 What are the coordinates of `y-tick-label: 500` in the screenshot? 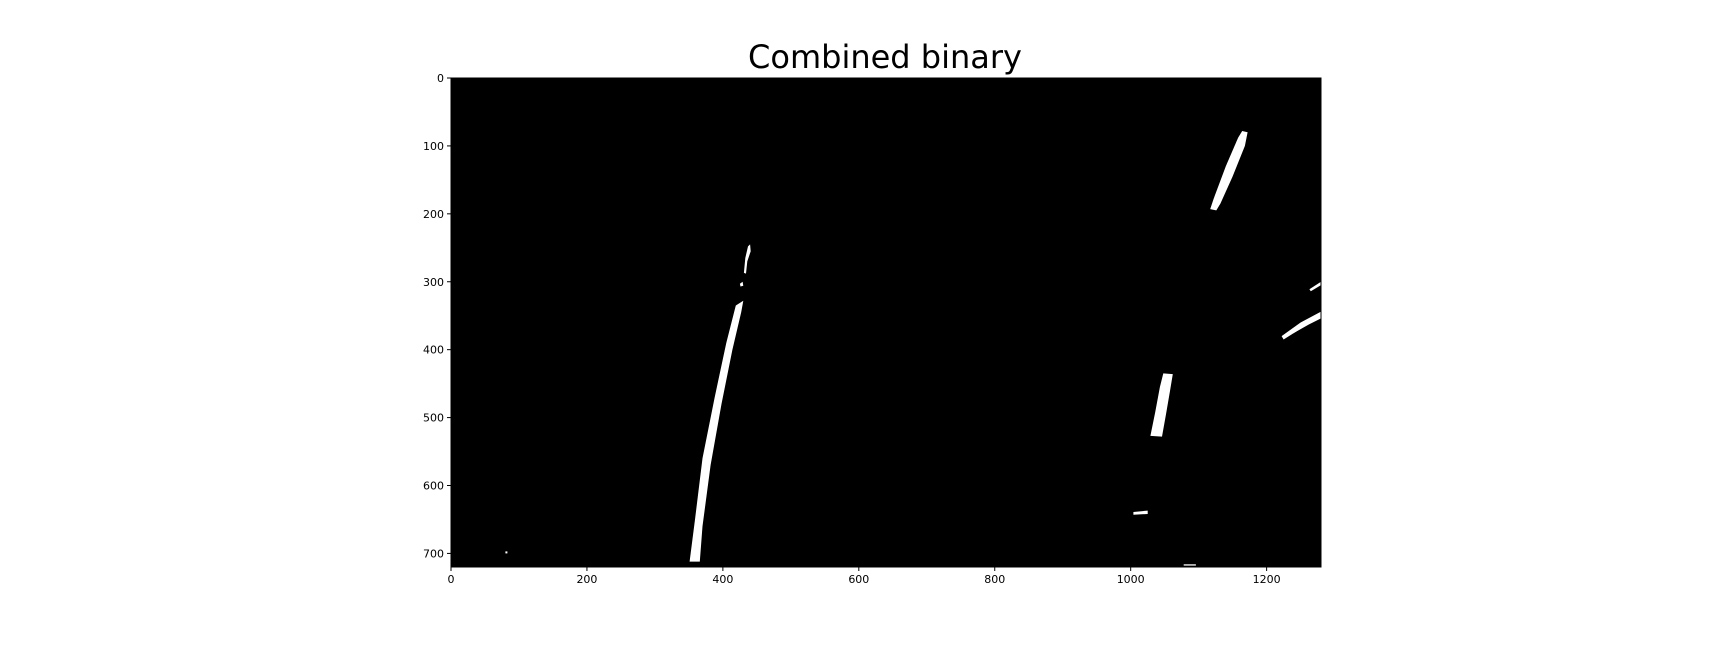 It's located at (433, 418).